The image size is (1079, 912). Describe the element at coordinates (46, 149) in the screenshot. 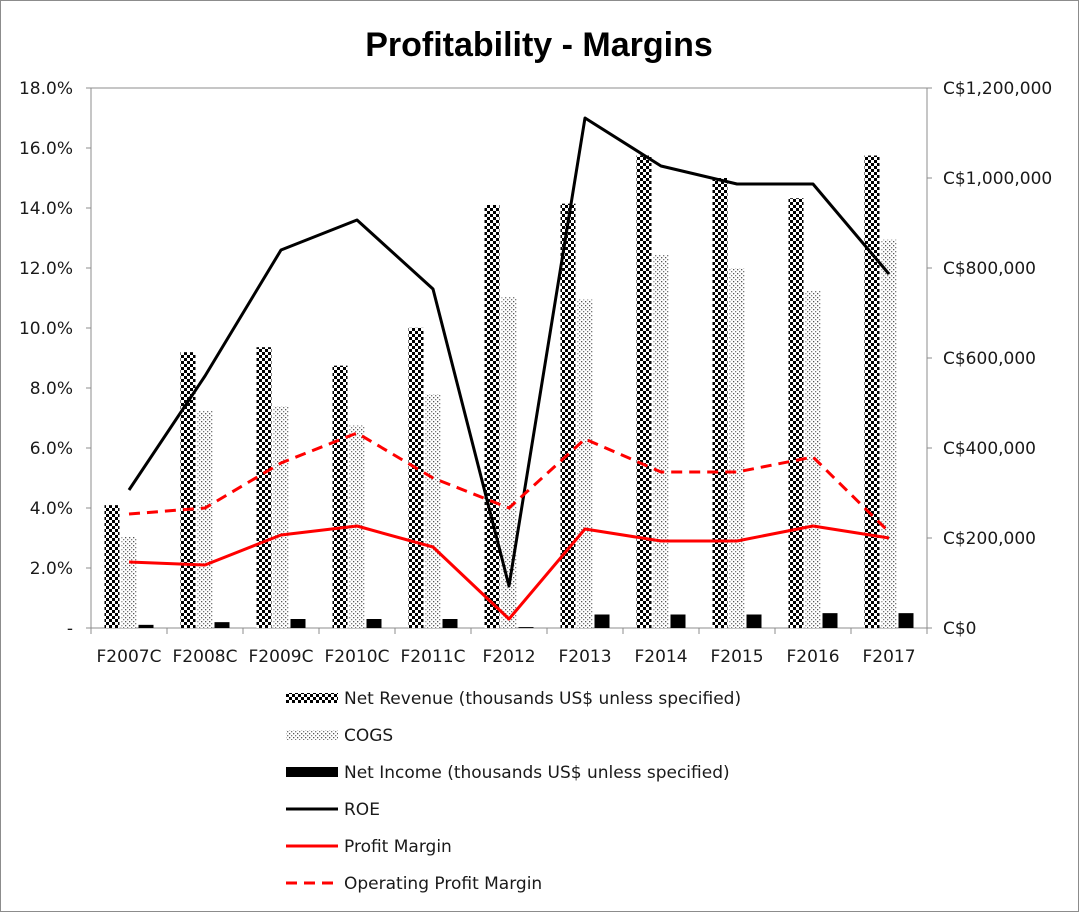

I see `left-axis-tick-label: 16.0%` at that location.